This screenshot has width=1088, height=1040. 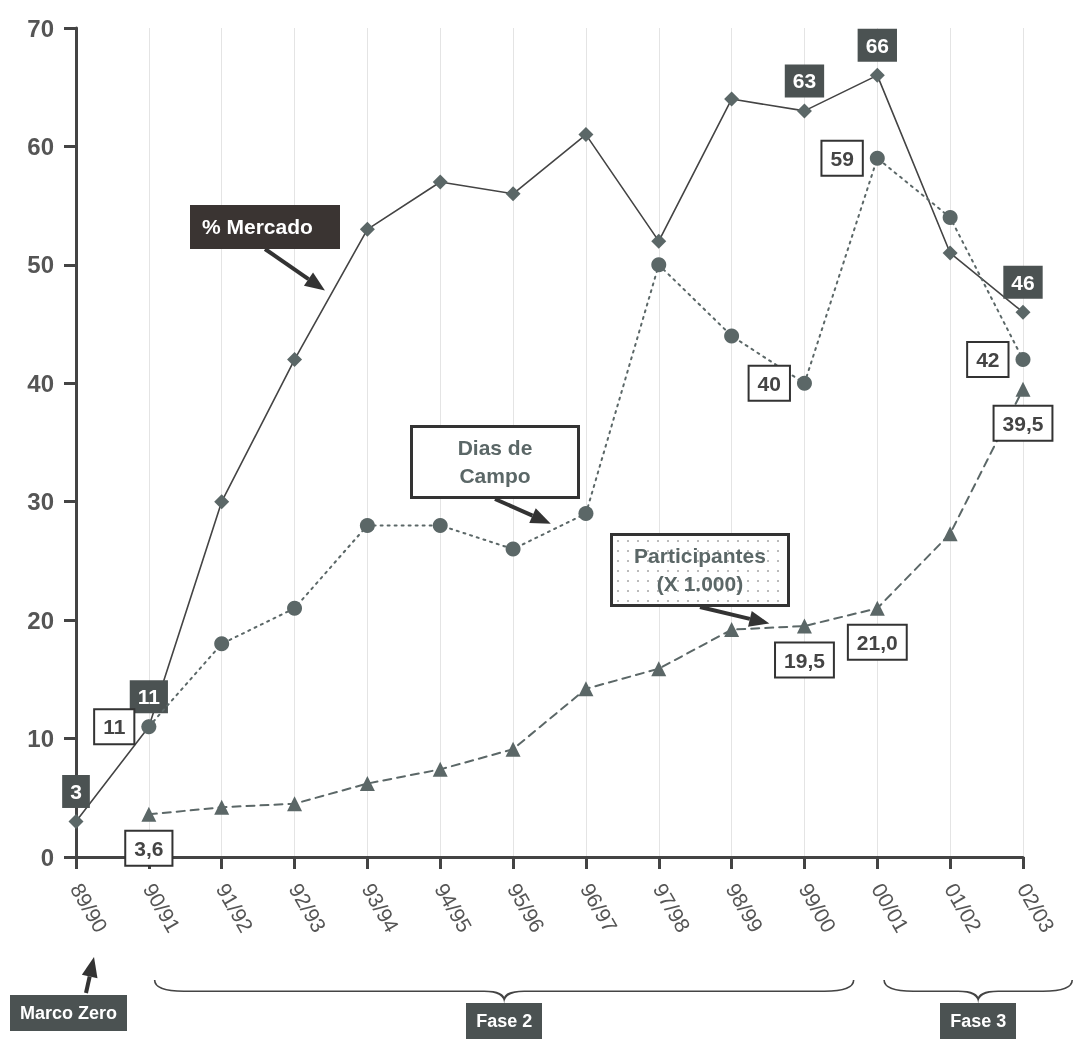 I want to click on text: Fase 2, so click(x=504, y=1021).